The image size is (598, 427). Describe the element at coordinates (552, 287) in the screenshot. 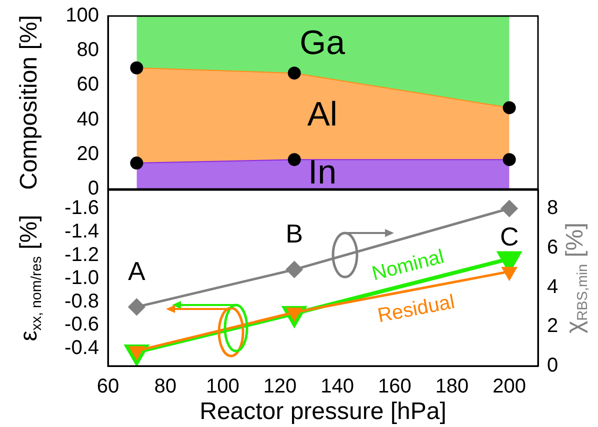

I see `y2-tick-label: 4` at that location.